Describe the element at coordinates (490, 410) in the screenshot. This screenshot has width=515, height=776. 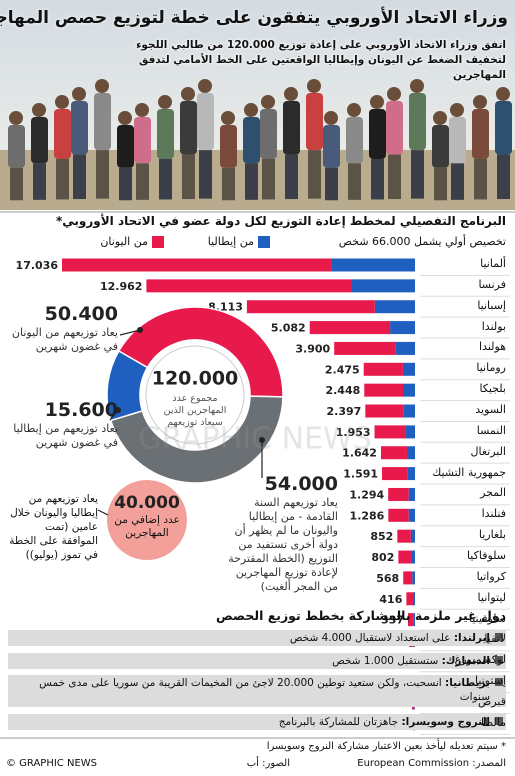
I see `category-label: السويد` at that location.